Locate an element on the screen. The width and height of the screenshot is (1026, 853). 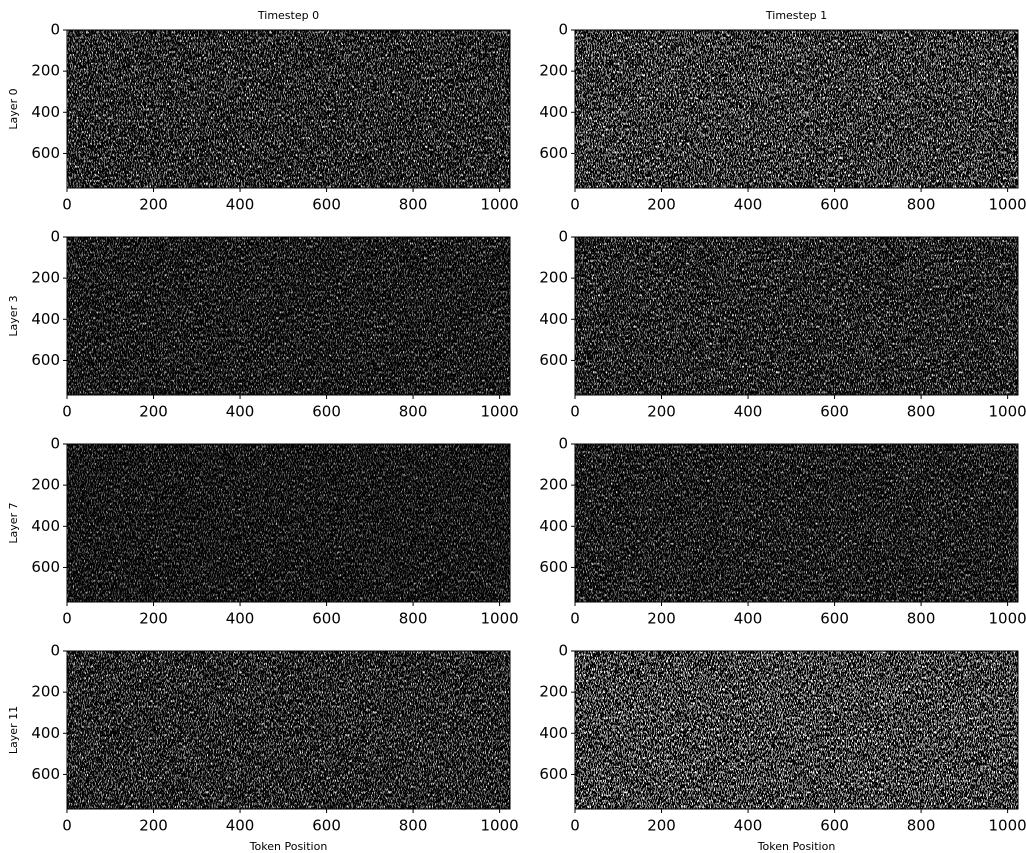
axes-title: Timestep 0 is located at coordinates (288, 15).